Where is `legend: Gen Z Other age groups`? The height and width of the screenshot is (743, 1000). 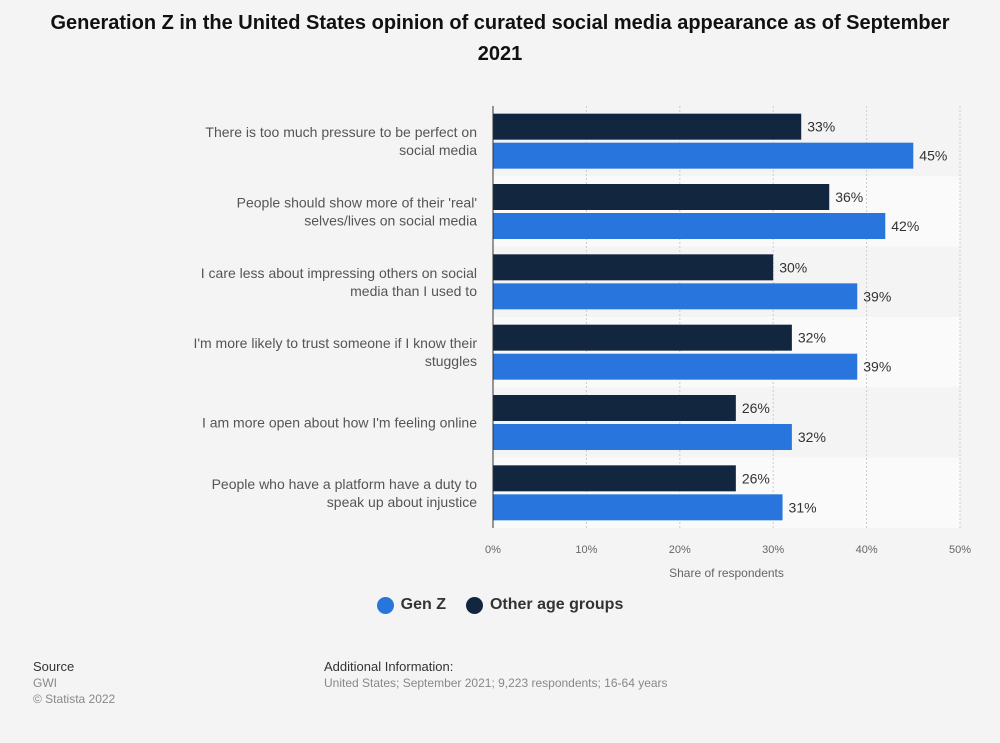 legend: Gen Z Other age groups is located at coordinates (500, 605).